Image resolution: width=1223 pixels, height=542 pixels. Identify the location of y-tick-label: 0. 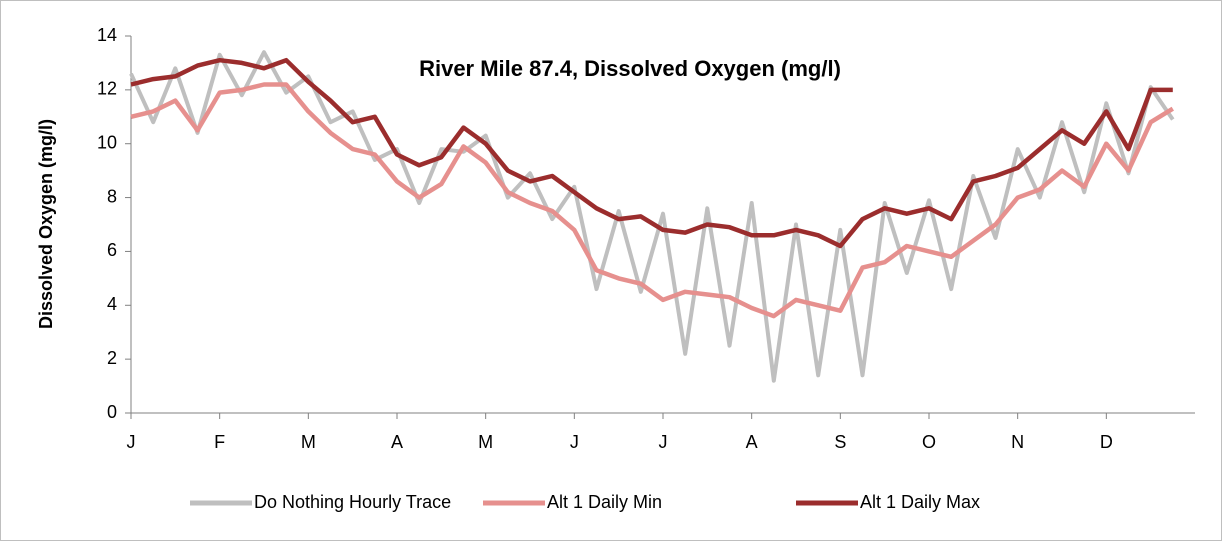
(112, 412).